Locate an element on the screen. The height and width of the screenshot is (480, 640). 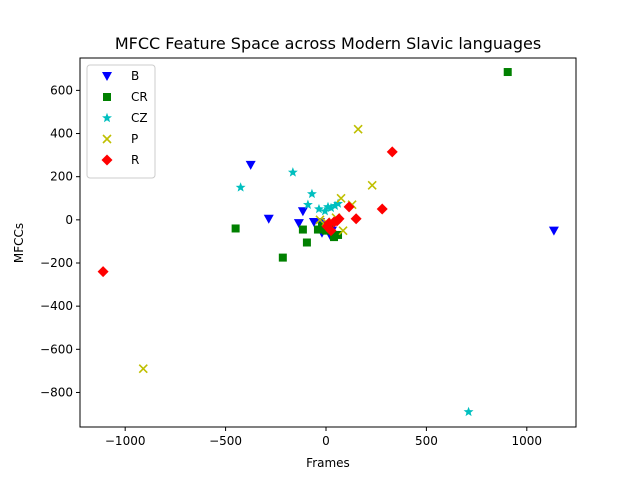
y-tick-label: 200 is located at coordinates (61, 177).